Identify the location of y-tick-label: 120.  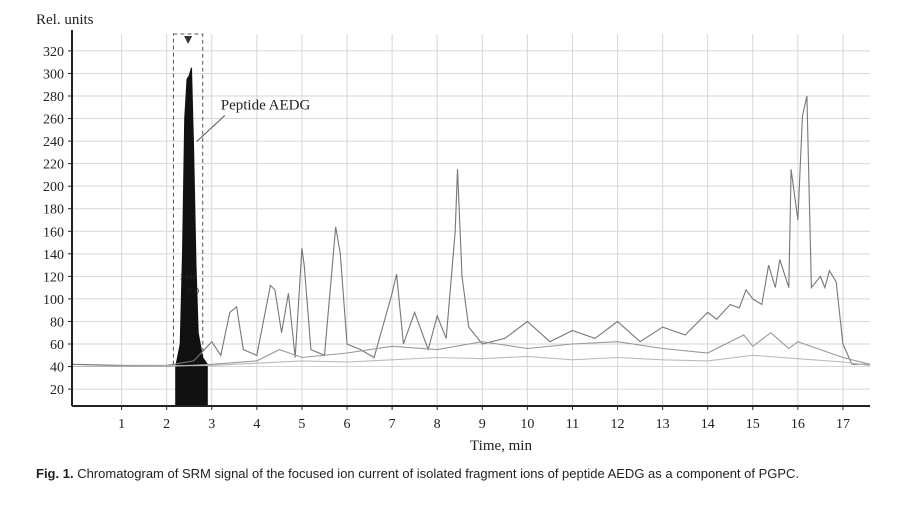
(53, 277).